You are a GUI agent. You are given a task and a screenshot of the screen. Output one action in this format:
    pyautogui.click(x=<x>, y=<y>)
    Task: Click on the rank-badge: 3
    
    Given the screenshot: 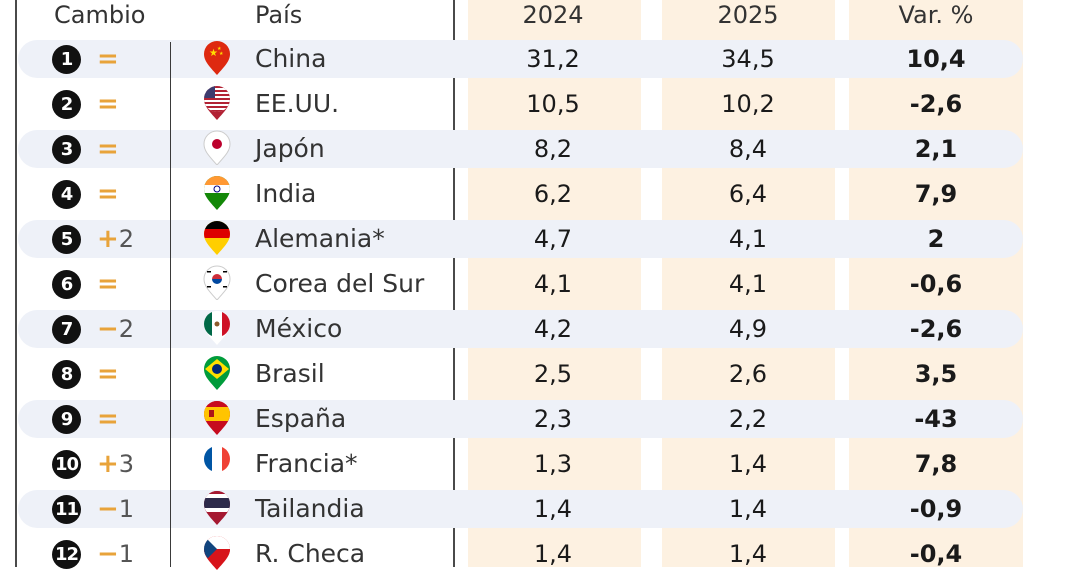 What is the action you would take?
    pyautogui.click(x=66, y=149)
    